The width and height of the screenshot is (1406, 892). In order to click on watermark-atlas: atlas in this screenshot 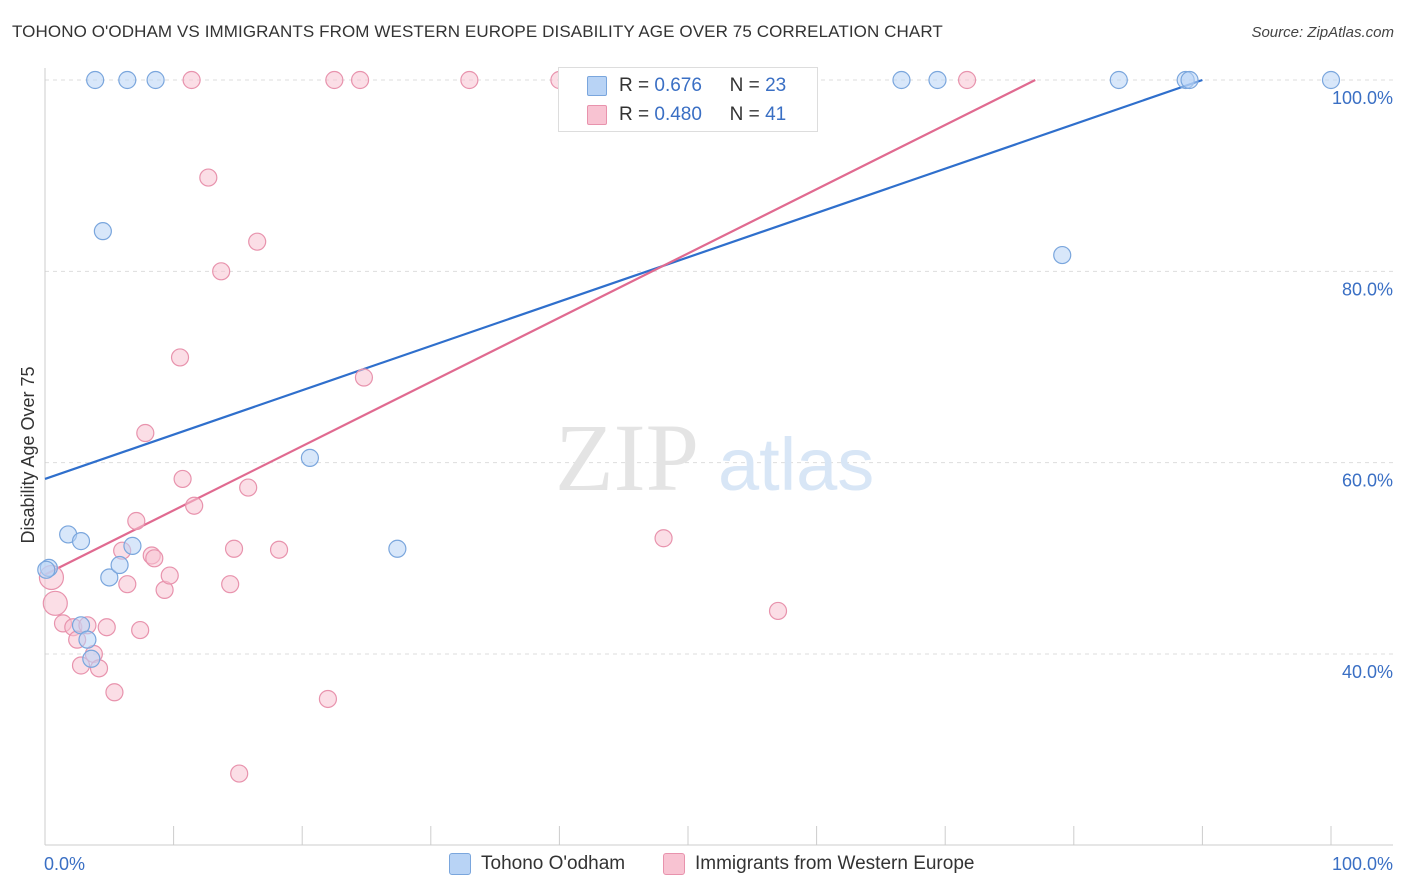, I will do `click(796, 464)`.